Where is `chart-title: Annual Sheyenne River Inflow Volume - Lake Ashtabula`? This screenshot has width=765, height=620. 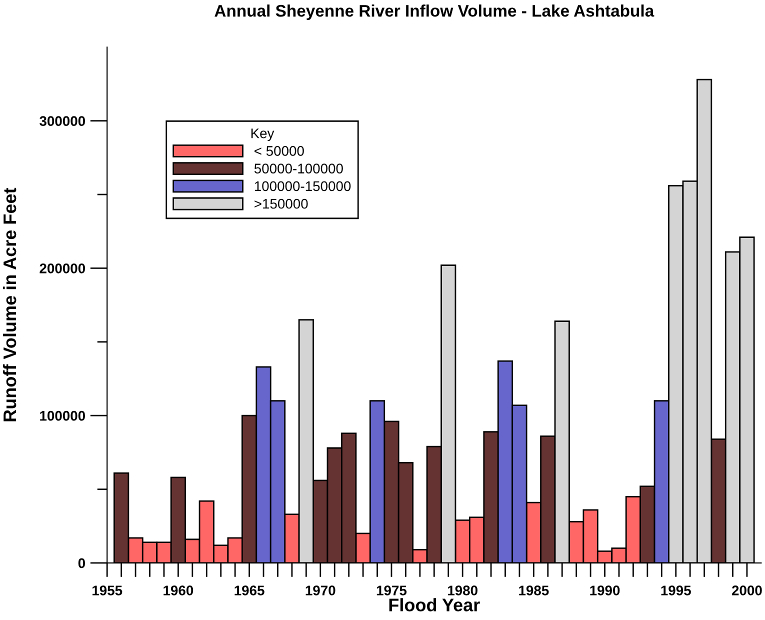 chart-title: Annual Sheyenne River Inflow Volume - Lake Ashtabula is located at coordinates (434, 12).